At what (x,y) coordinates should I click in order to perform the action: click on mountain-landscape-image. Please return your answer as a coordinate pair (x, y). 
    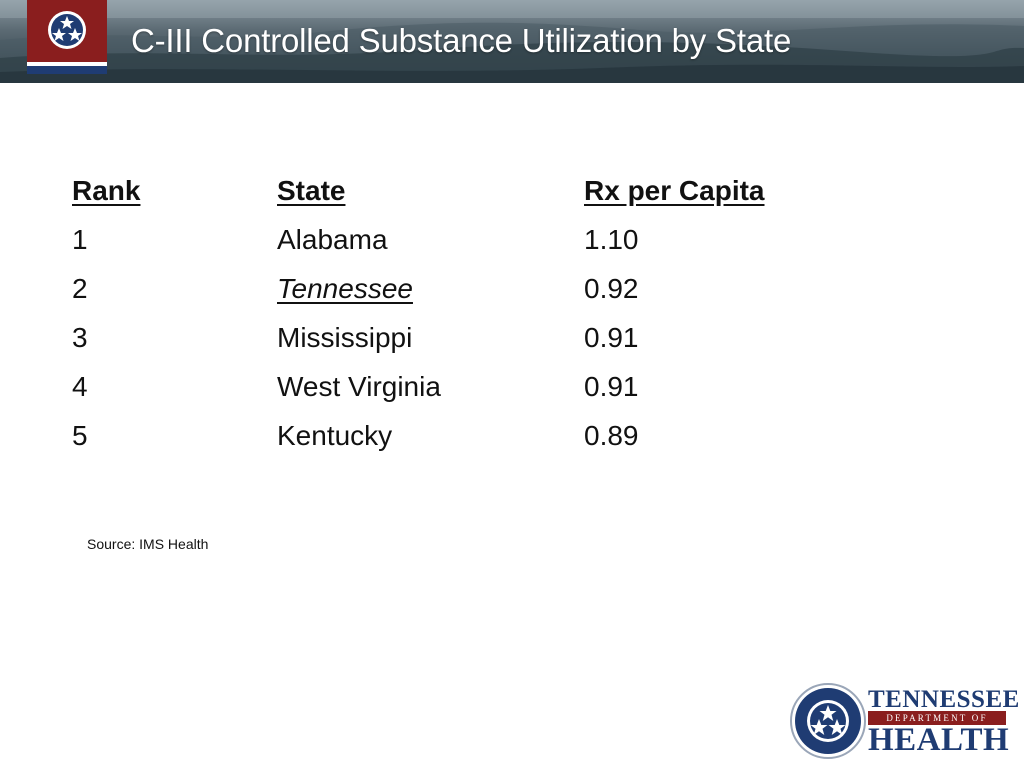
    Looking at the image, I should click on (512, 41).